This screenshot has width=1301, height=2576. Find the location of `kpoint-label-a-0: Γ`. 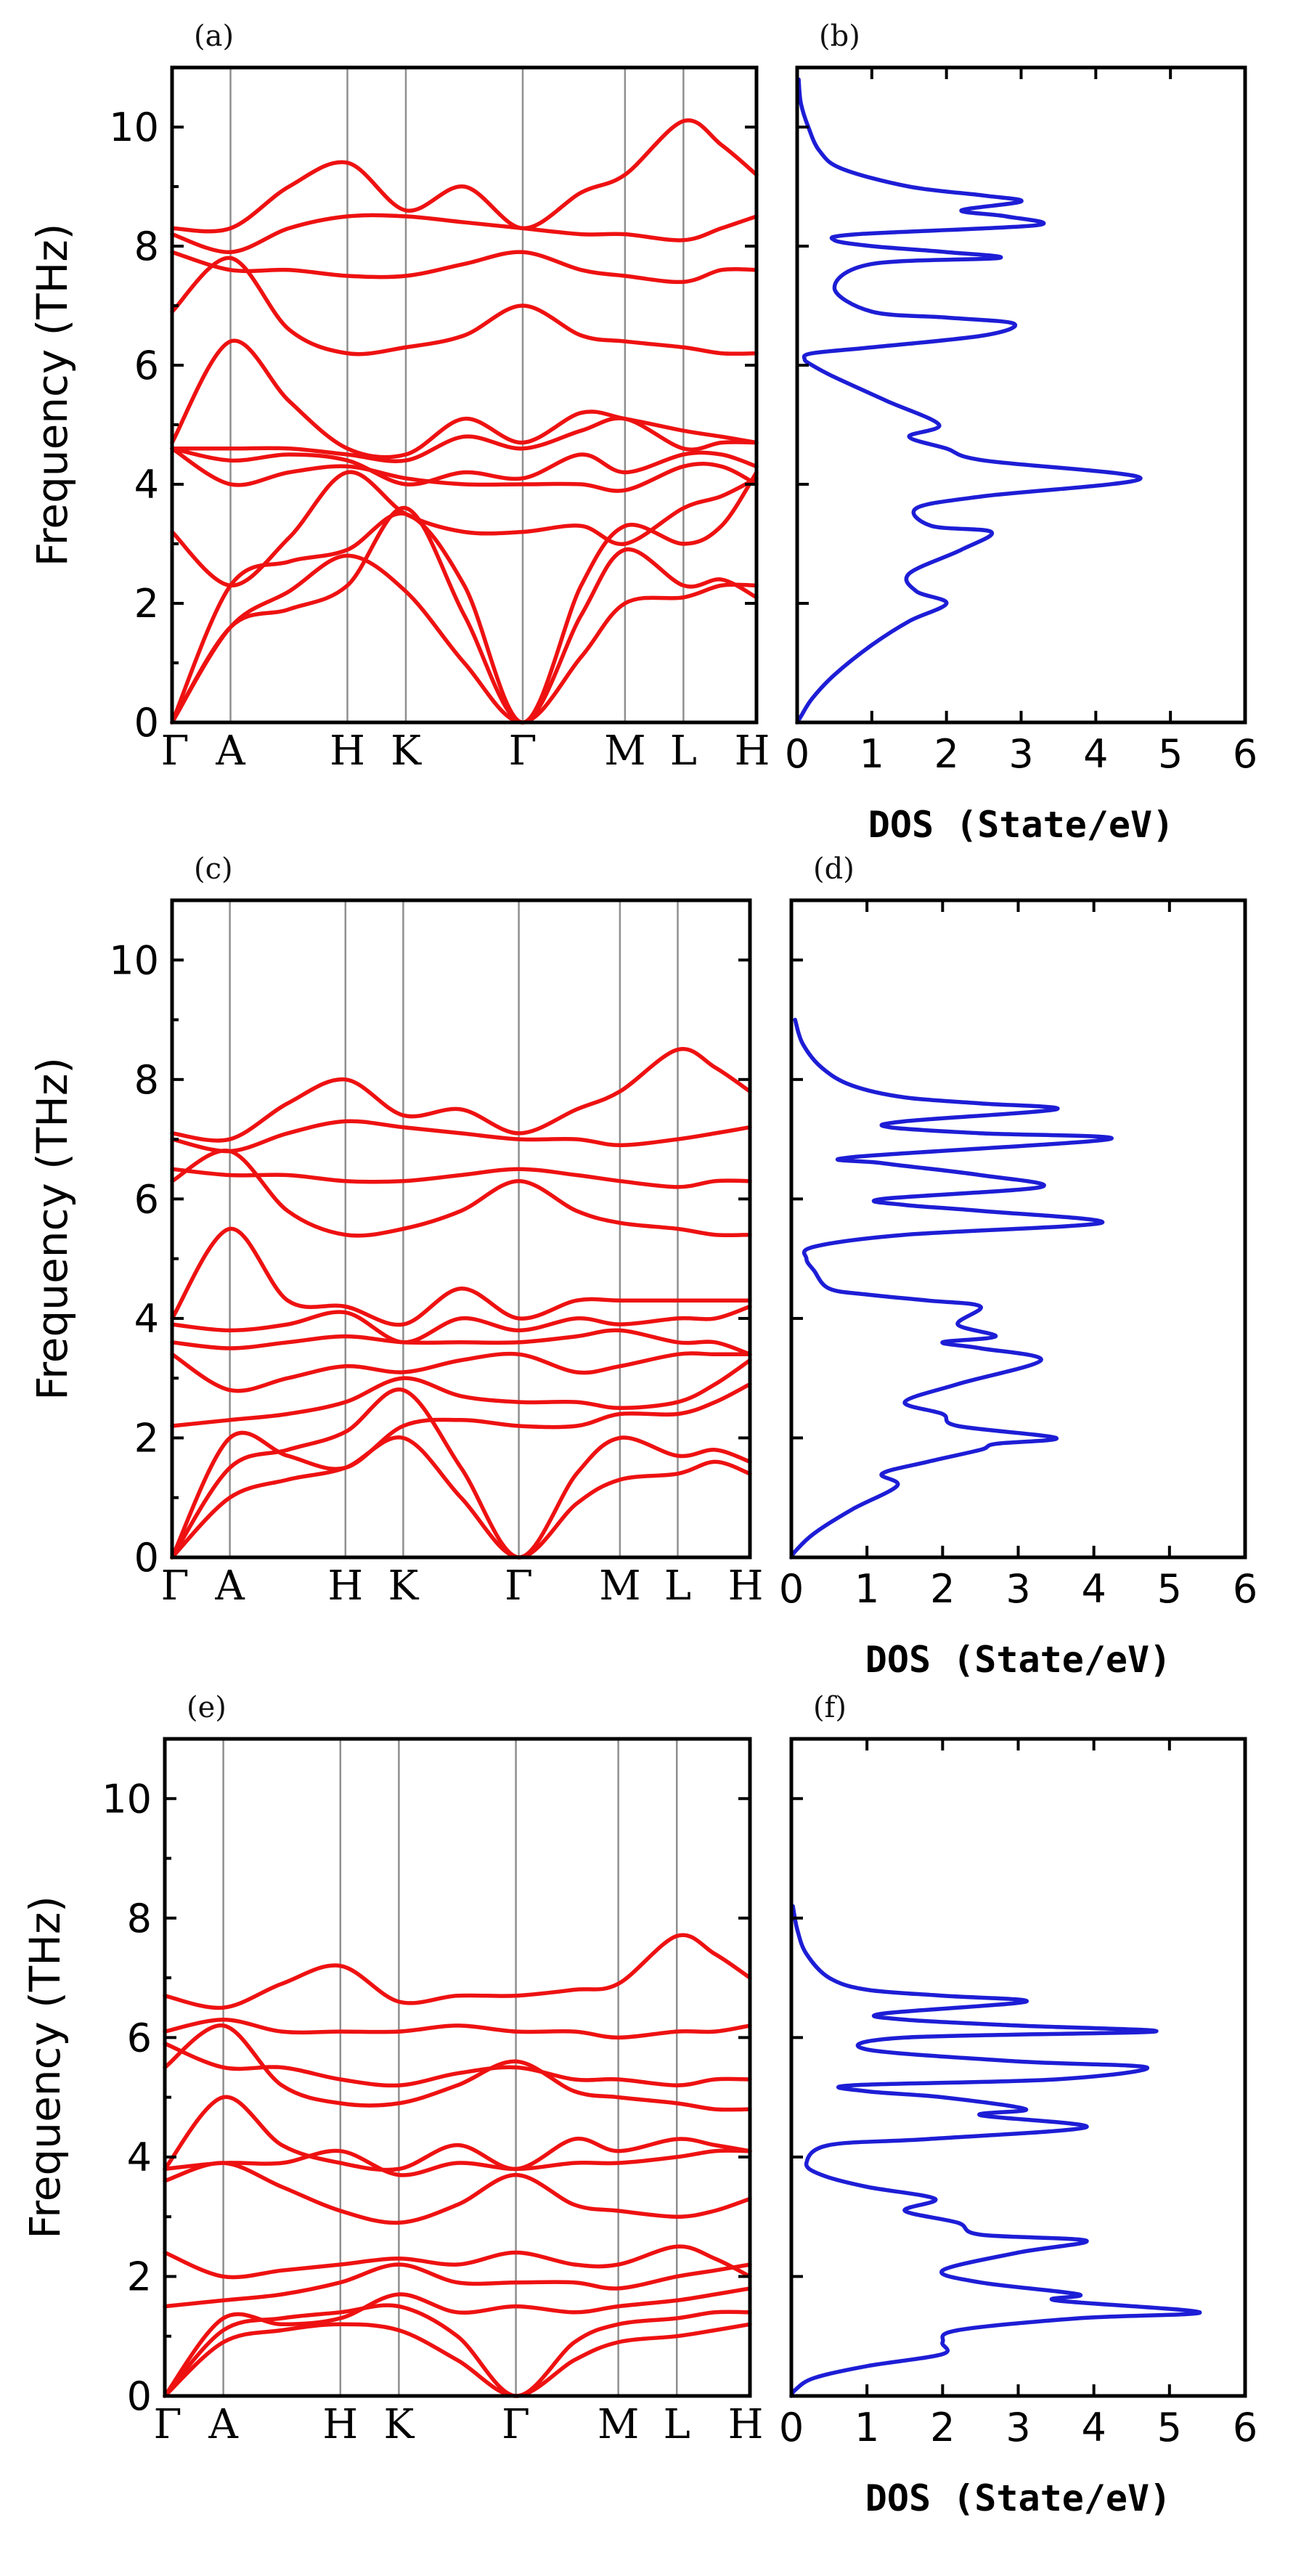

kpoint-label-a-0: Γ is located at coordinates (175, 751).